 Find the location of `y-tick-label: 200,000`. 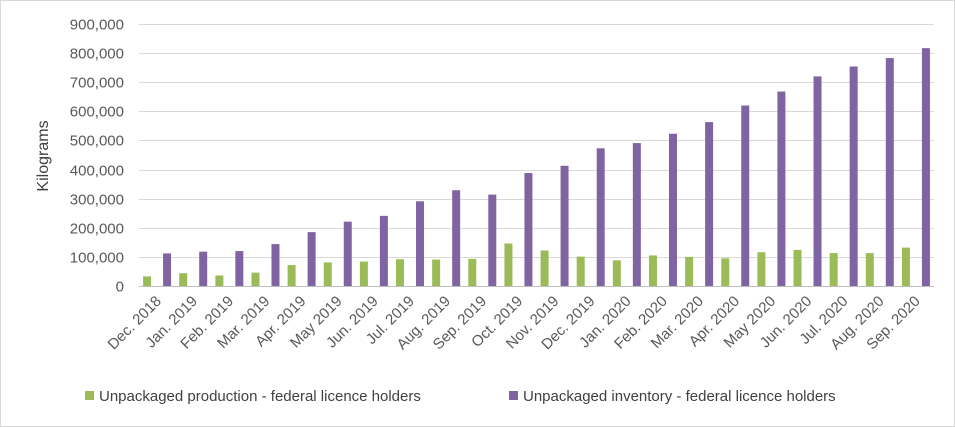

y-tick-label: 200,000 is located at coordinates (97, 229).